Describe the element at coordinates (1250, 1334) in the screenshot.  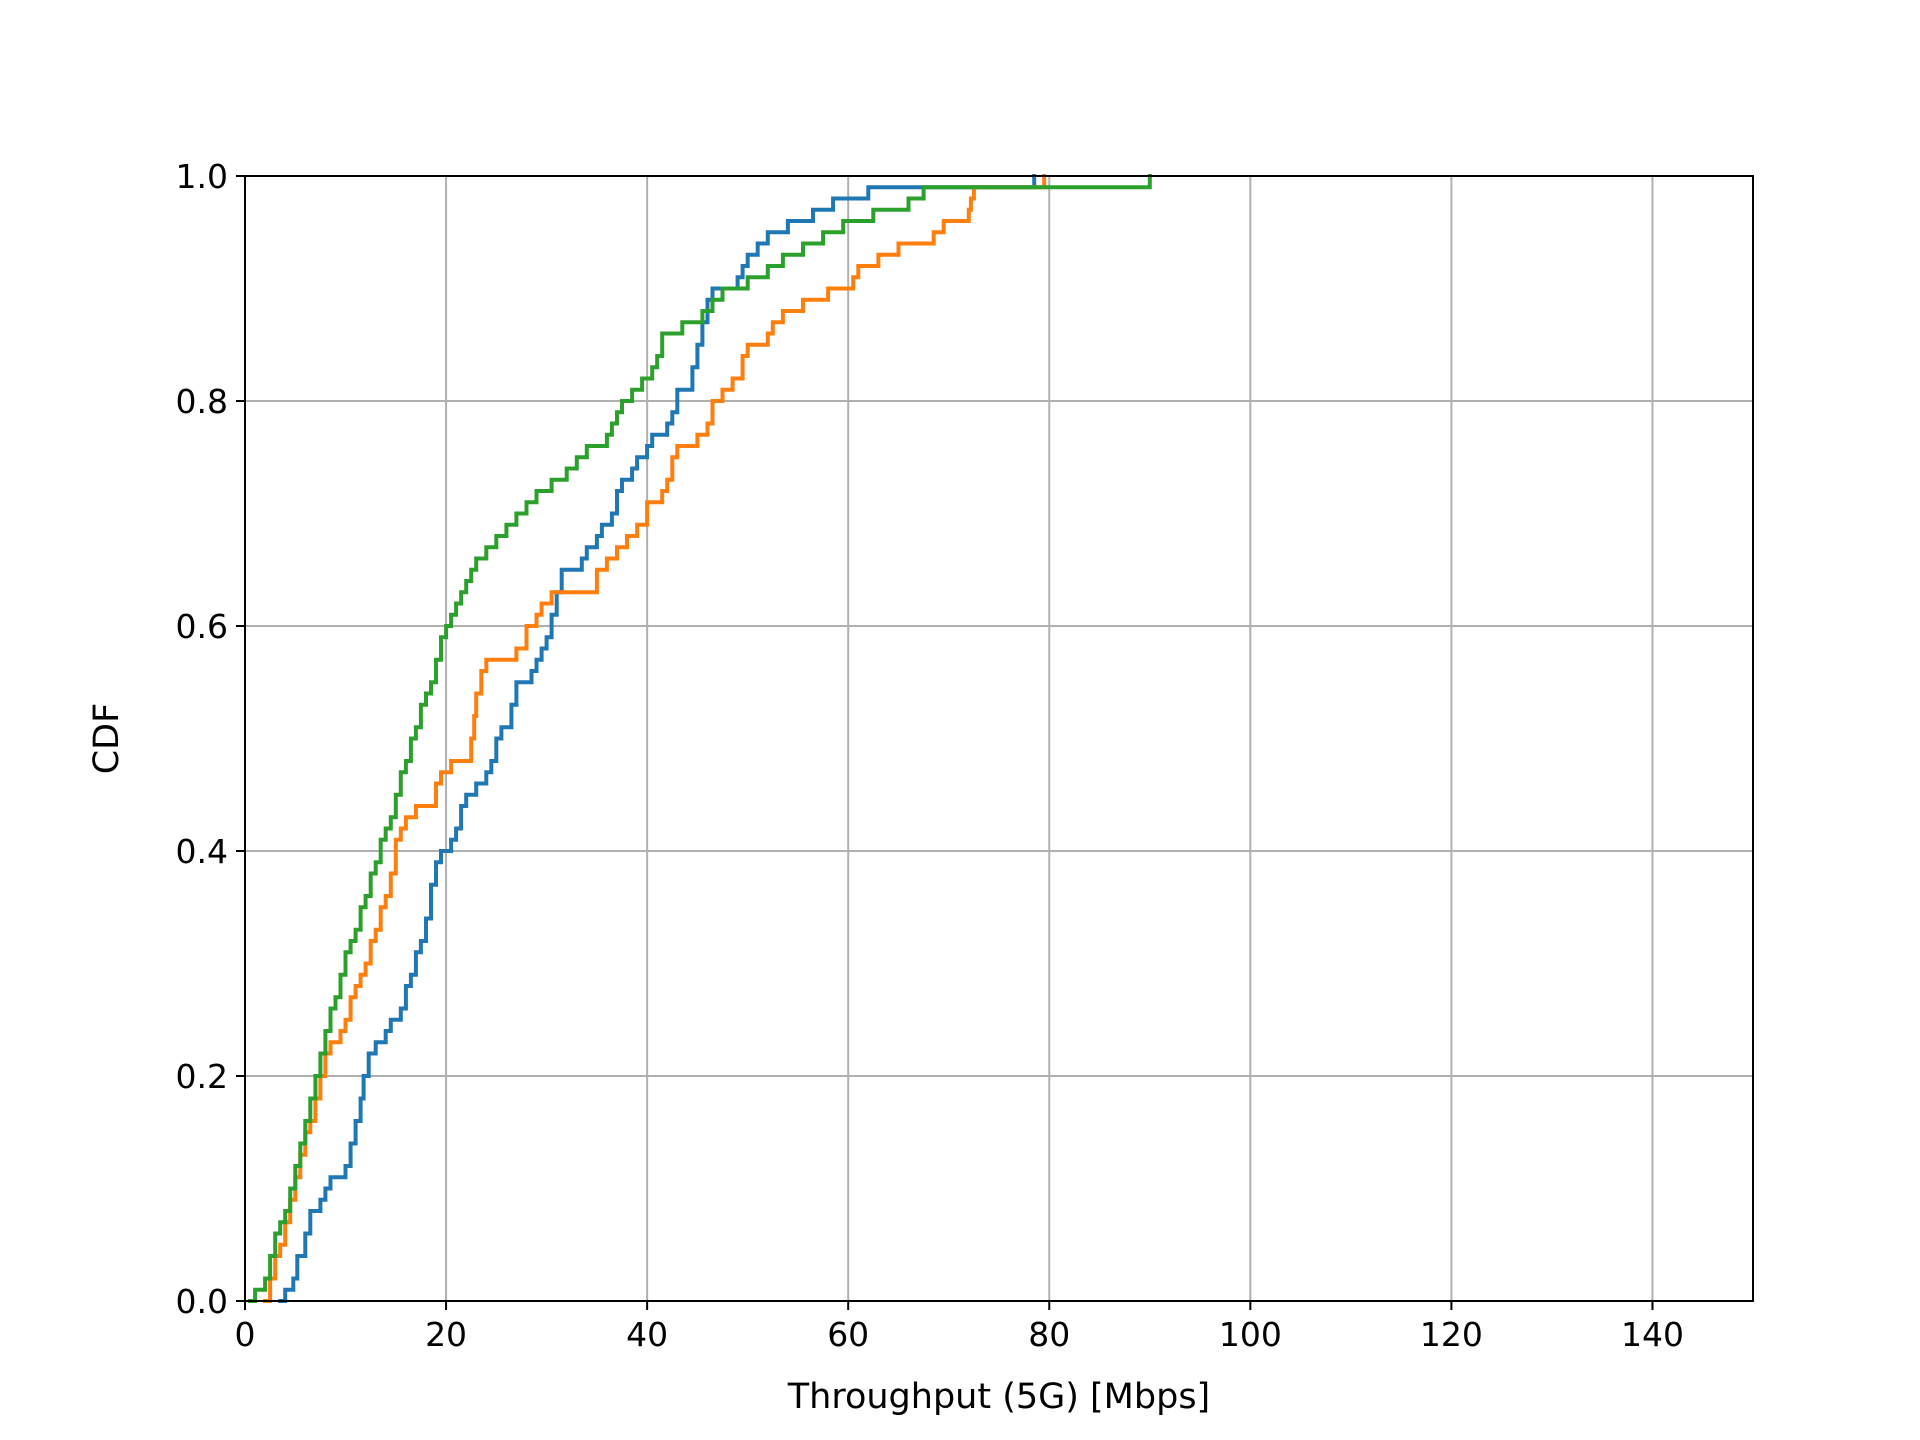
I see `x-tick-label: 100` at that location.